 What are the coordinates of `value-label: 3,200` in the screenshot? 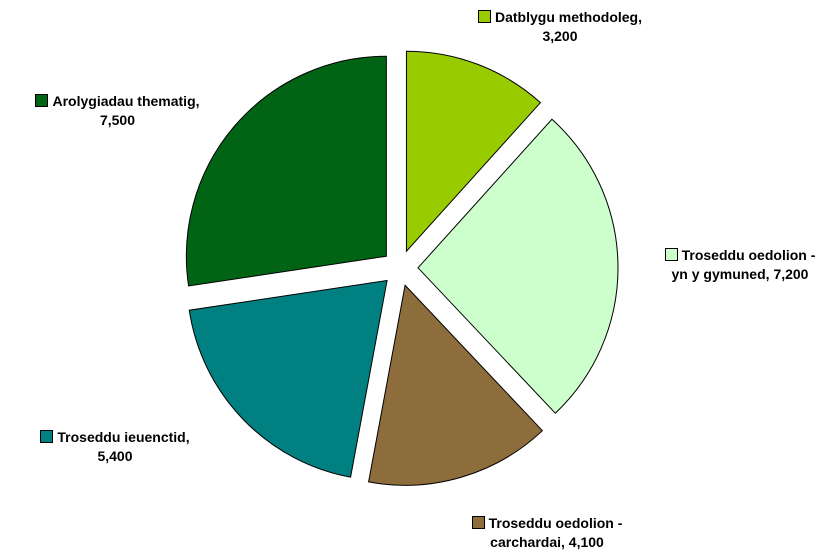 It's located at (560, 36).